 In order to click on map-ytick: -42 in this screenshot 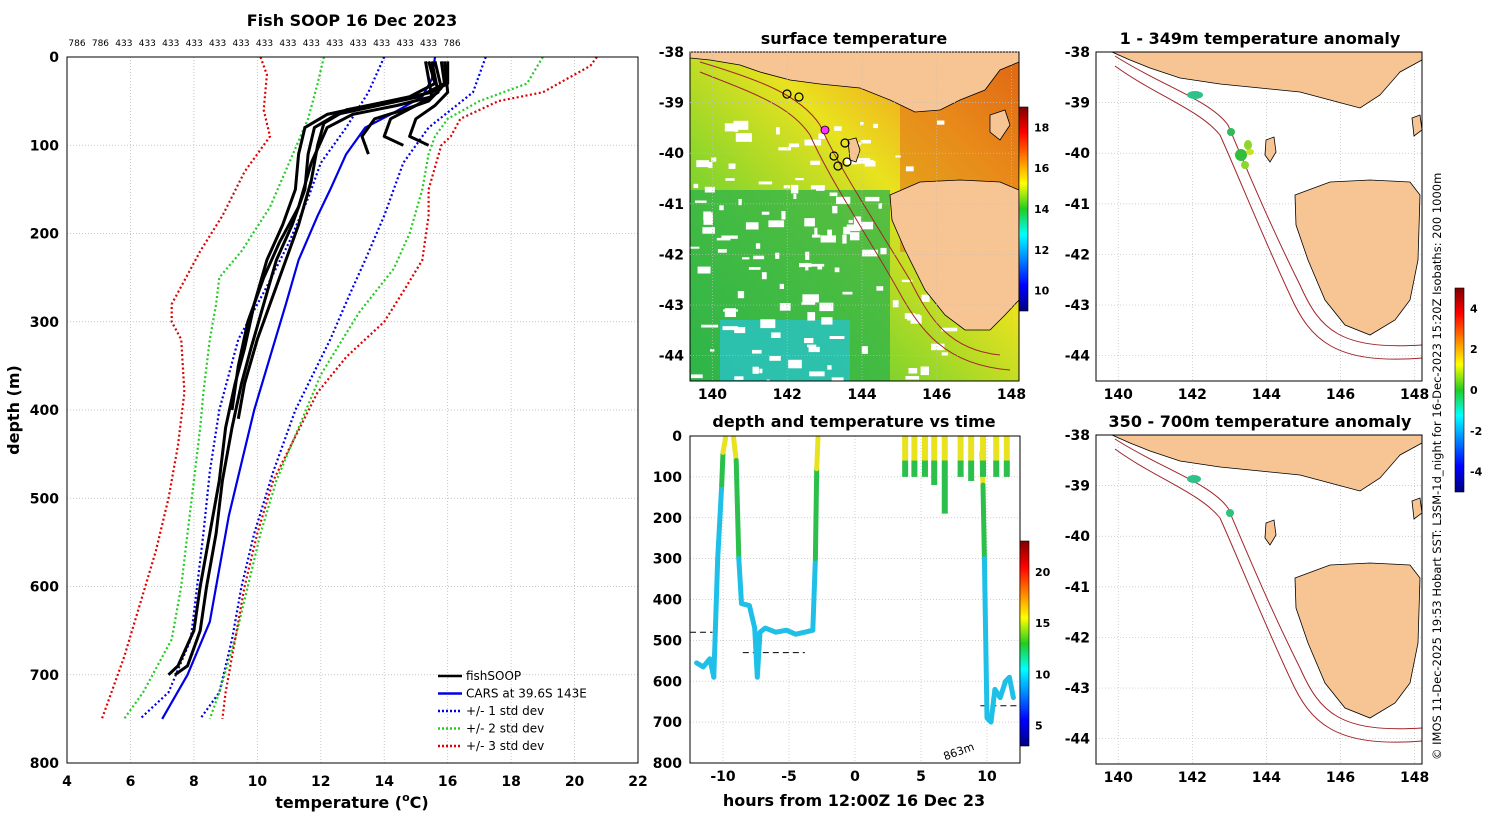, I will do `click(1077, 255)`.